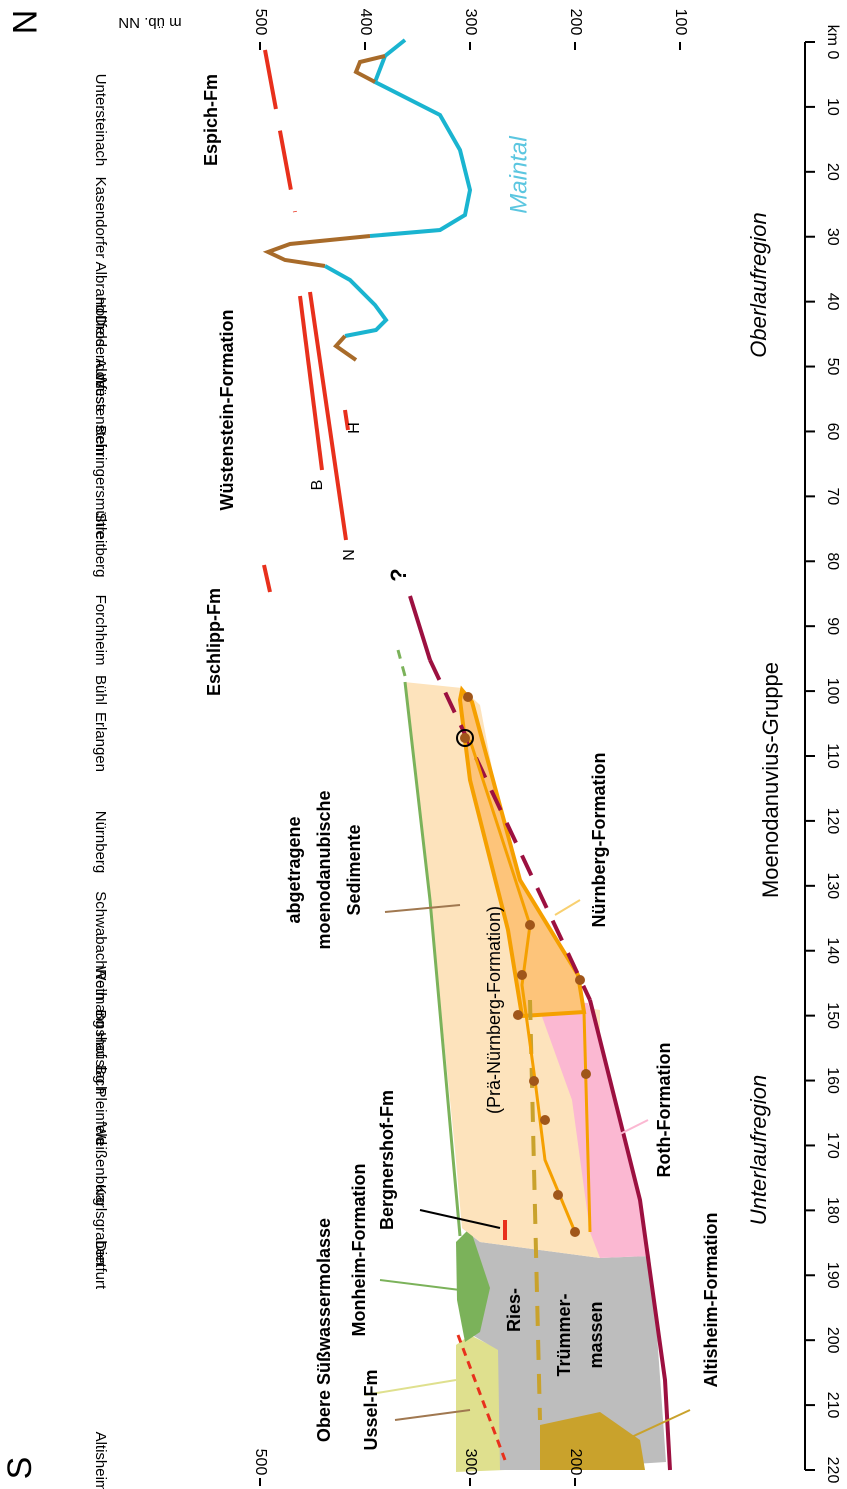  What do you see at coordinates (100, 120) in the screenshot?
I see `place-name: Untersteinach` at bounding box center [100, 120].